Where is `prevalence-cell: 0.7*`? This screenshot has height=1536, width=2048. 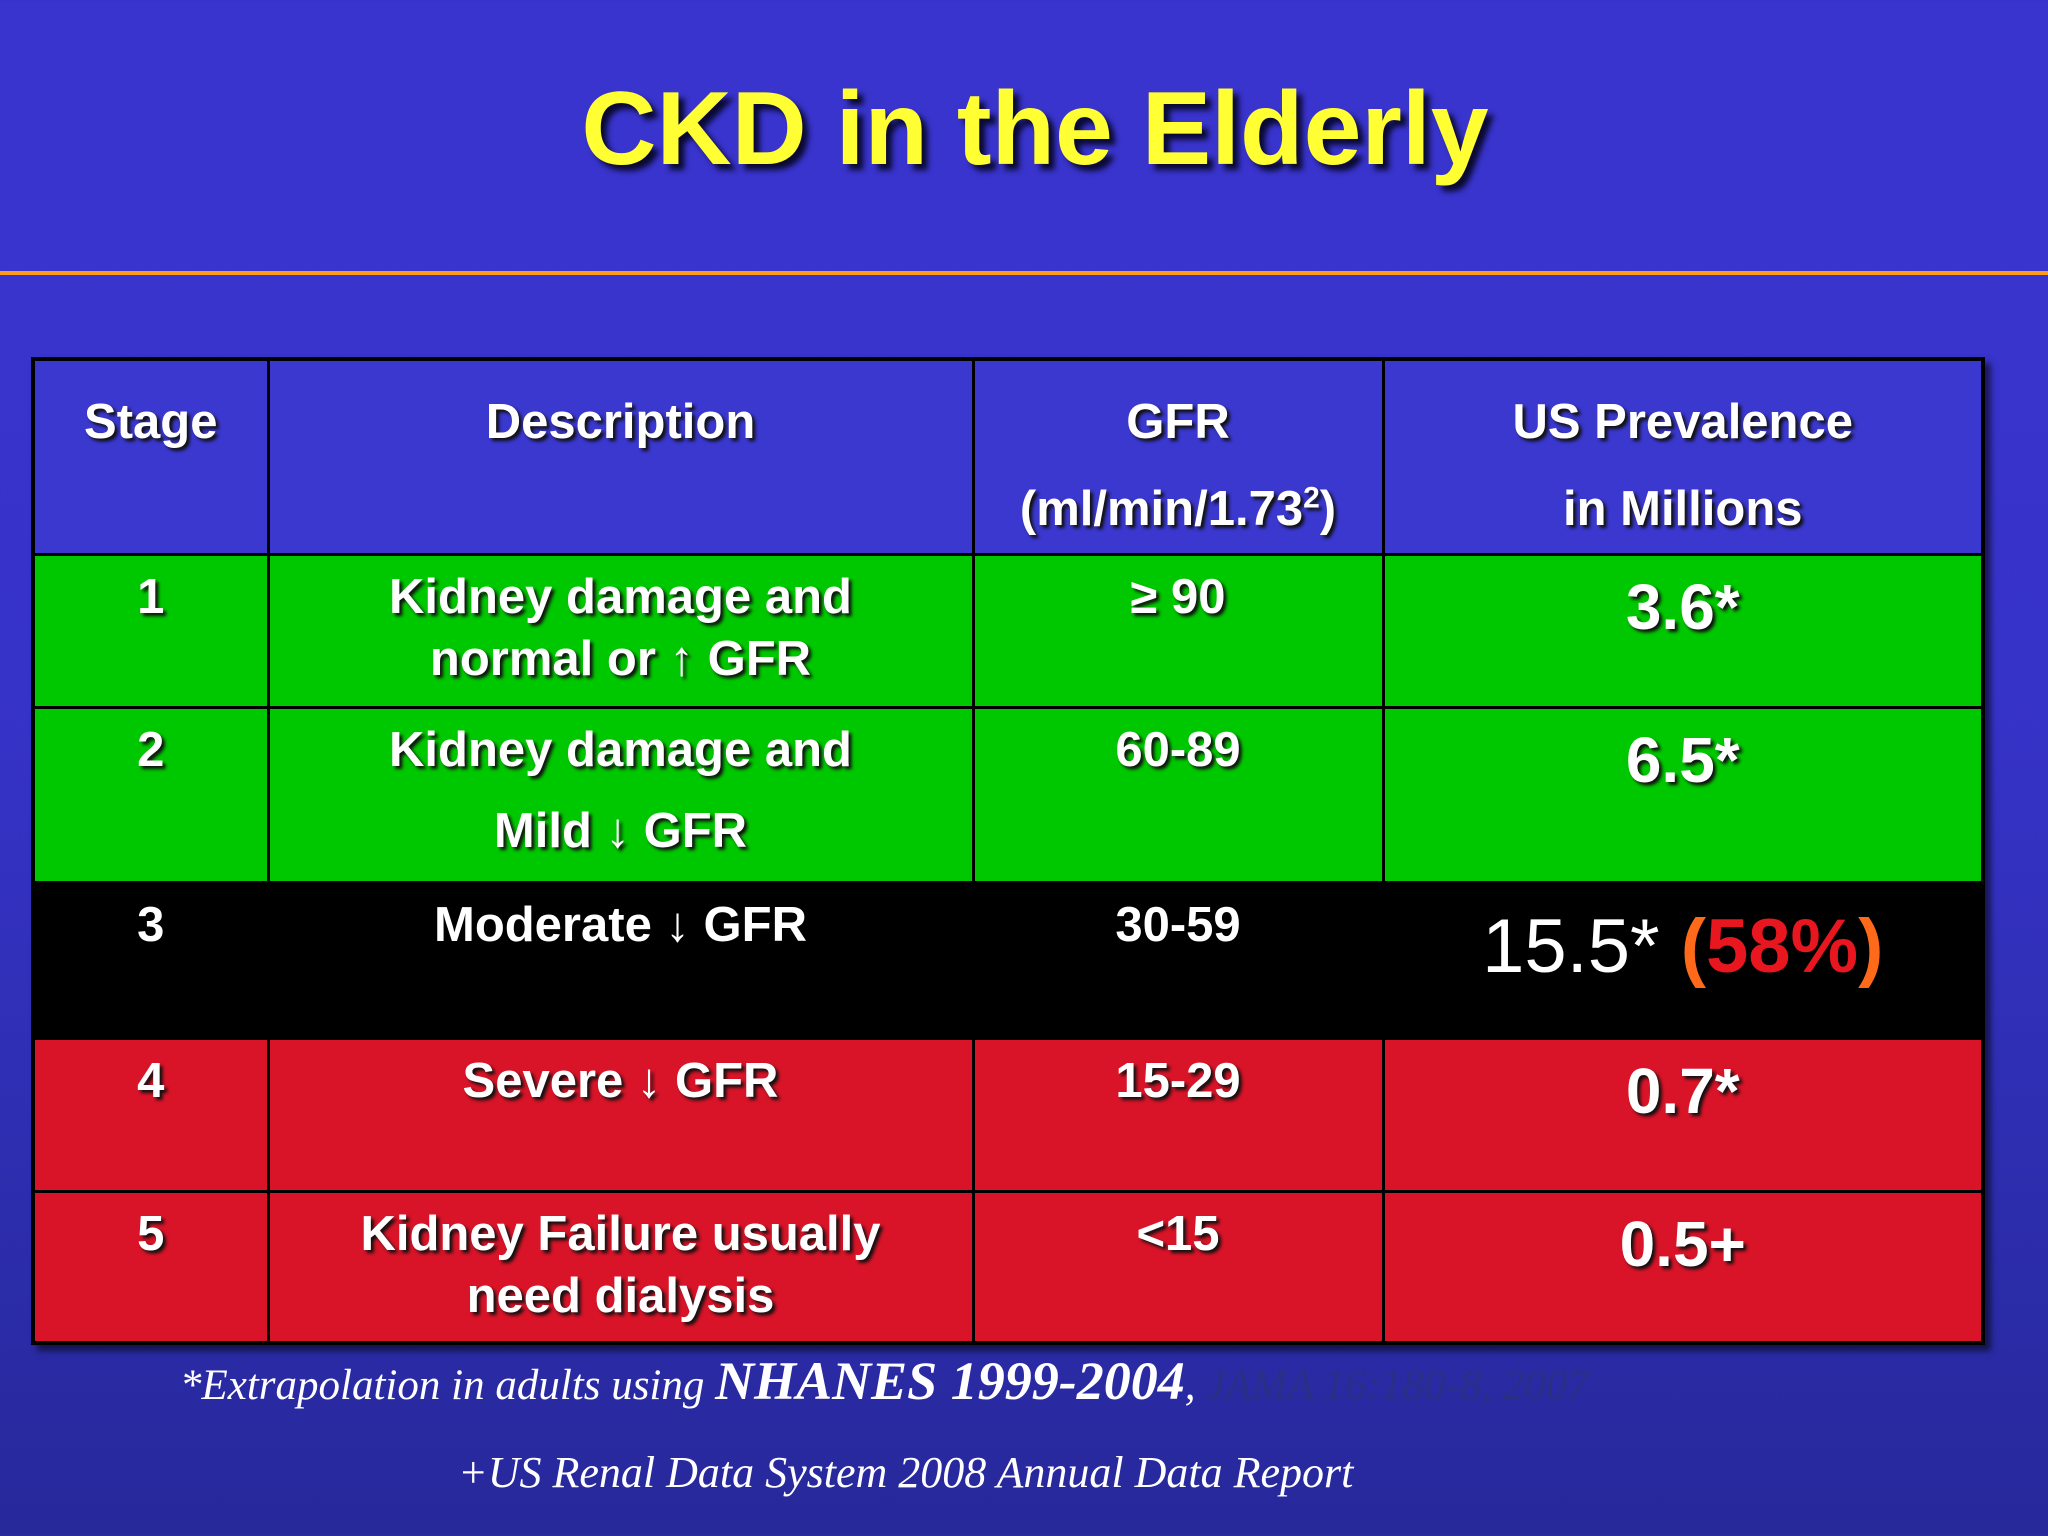
prevalence-cell: 0.7* is located at coordinates (1683, 1115).